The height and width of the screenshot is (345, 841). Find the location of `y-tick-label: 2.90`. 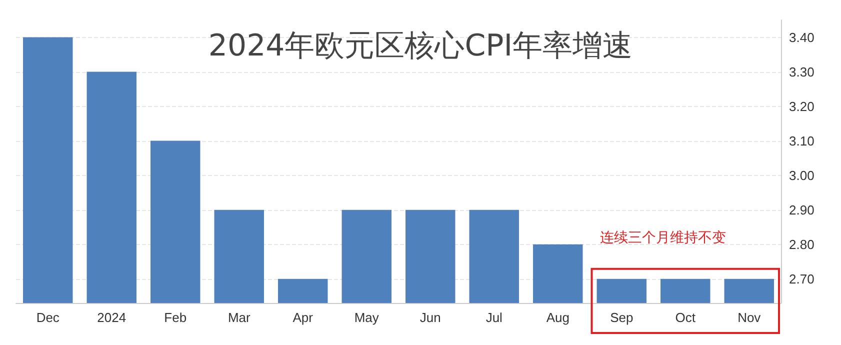

y-tick-label: 2.90 is located at coordinates (801, 210).